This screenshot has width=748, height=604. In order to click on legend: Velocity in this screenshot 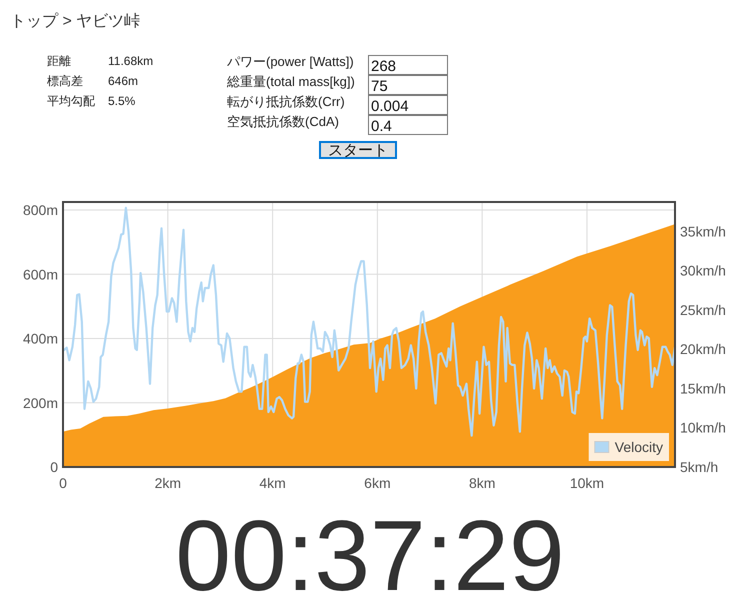, I will do `click(628, 447)`.